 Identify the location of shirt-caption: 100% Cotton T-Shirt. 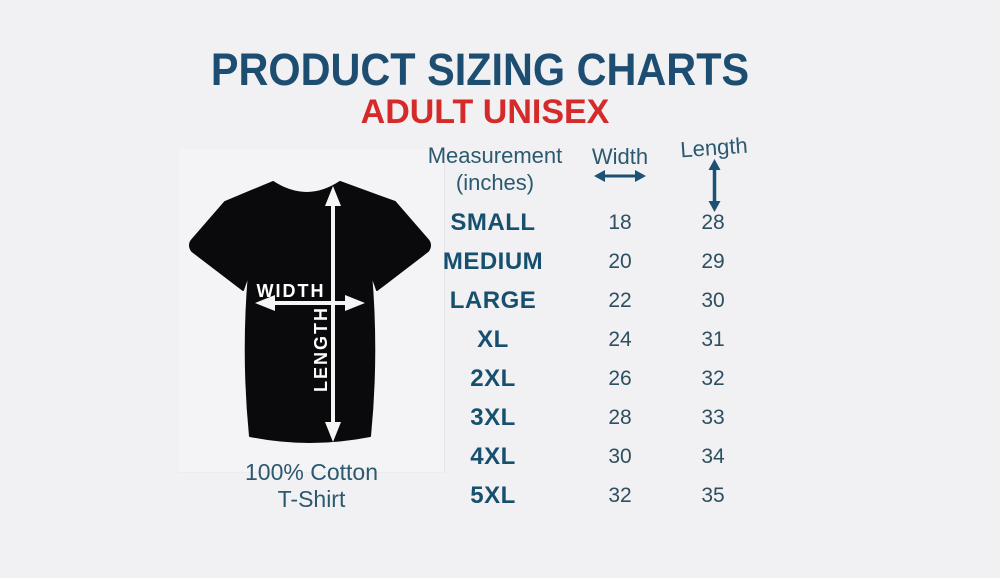
(311, 486).